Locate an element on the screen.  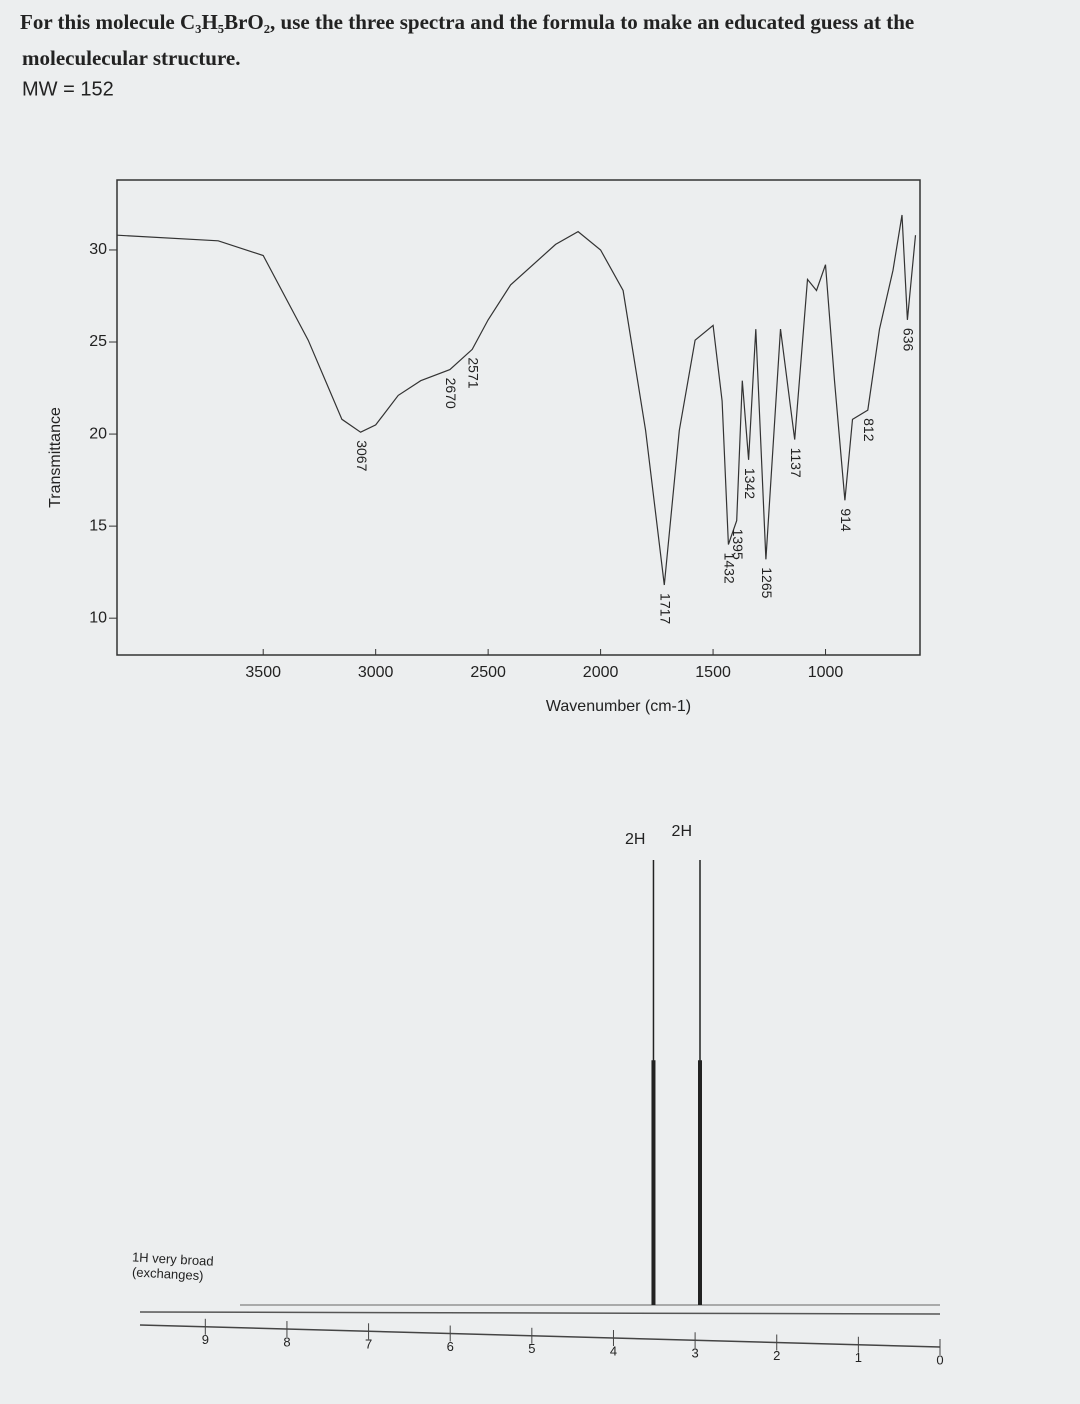
peak-label: 3067 is located at coordinates (362, 455).